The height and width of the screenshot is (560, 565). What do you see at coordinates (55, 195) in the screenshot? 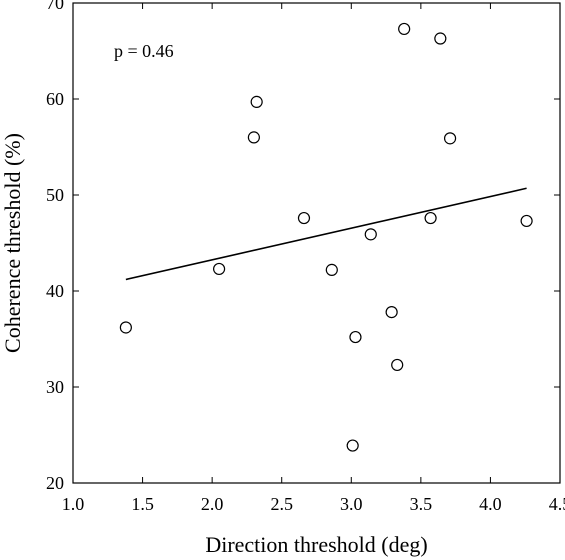
I see `y-tick-label: 50` at bounding box center [55, 195].